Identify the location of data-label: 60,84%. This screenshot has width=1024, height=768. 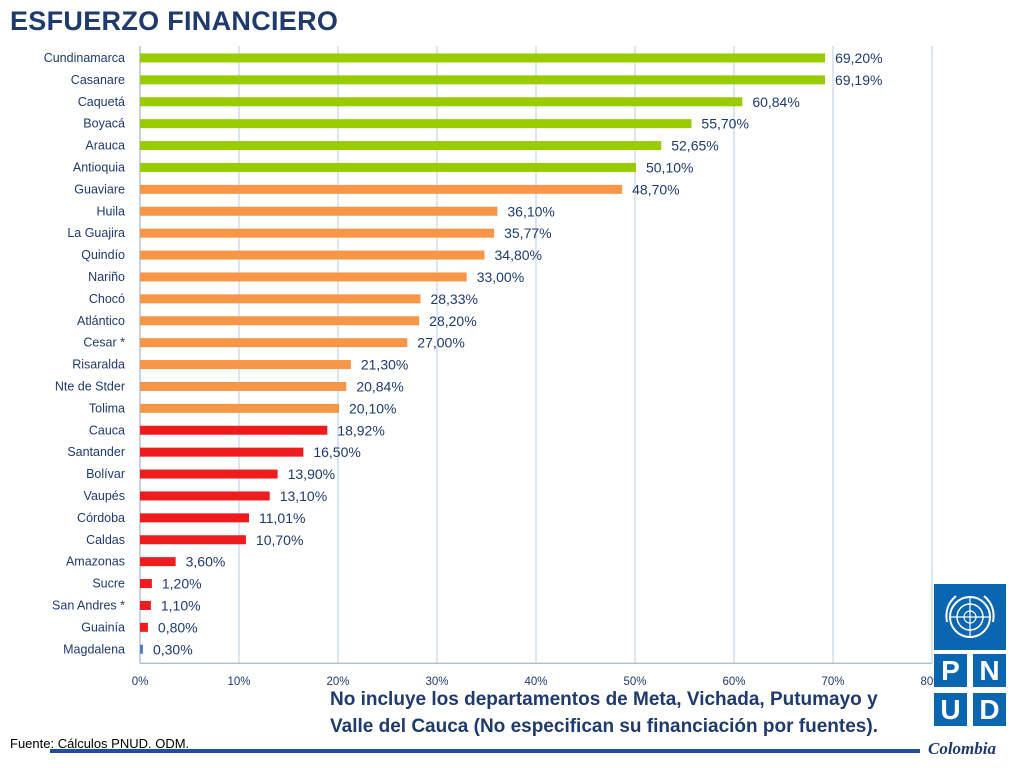
(775, 102).